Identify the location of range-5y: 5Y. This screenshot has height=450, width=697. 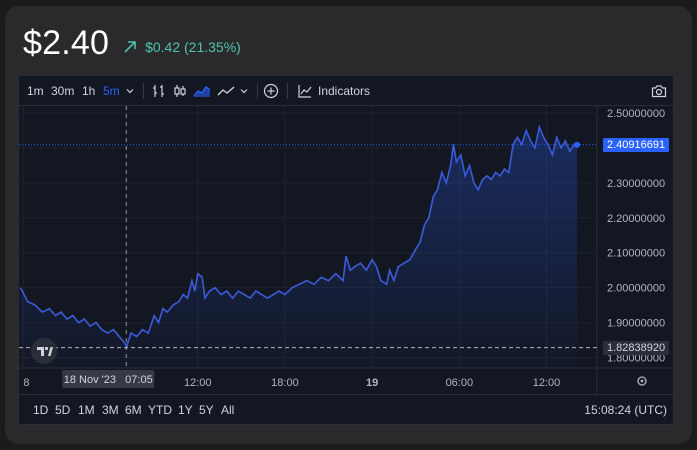
(206, 410).